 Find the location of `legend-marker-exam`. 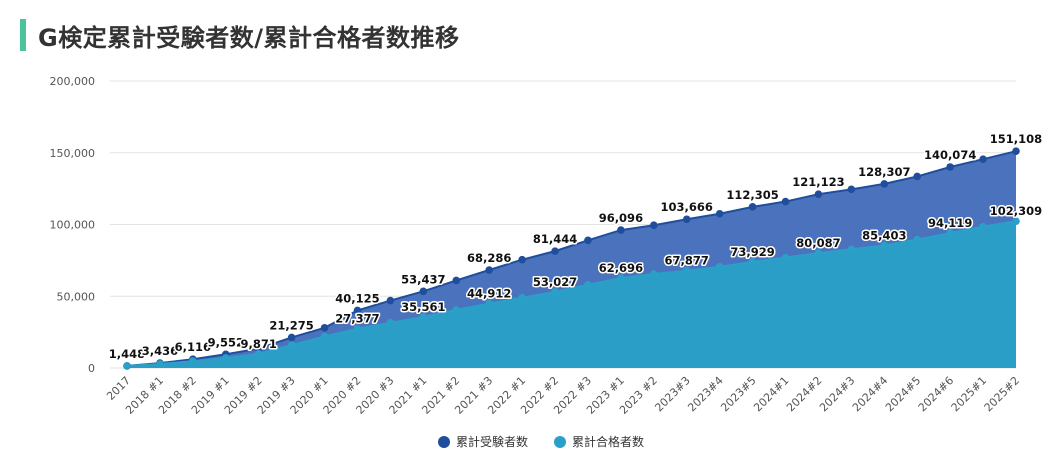

legend-marker-exam is located at coordinates (444, 442).